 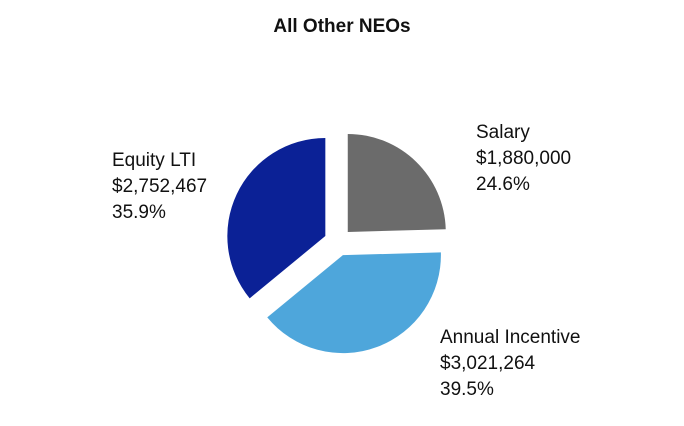 I want to click on pie-slice-annual-incentive, so click(x=354, y=303).